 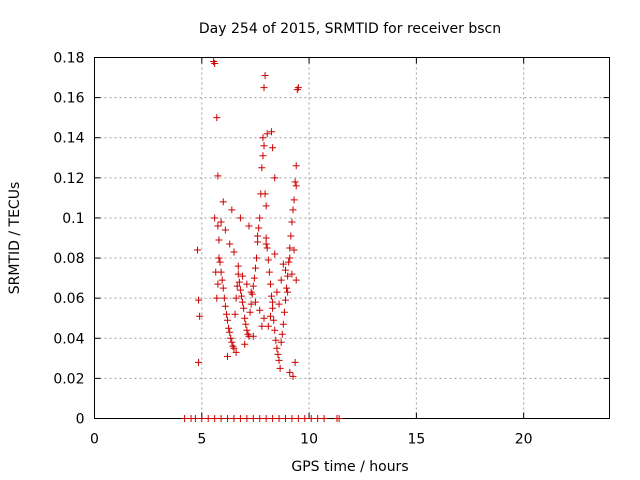 I want to click on y-axis-label: SRMTID / TECUs, so click(x=15, y=238).